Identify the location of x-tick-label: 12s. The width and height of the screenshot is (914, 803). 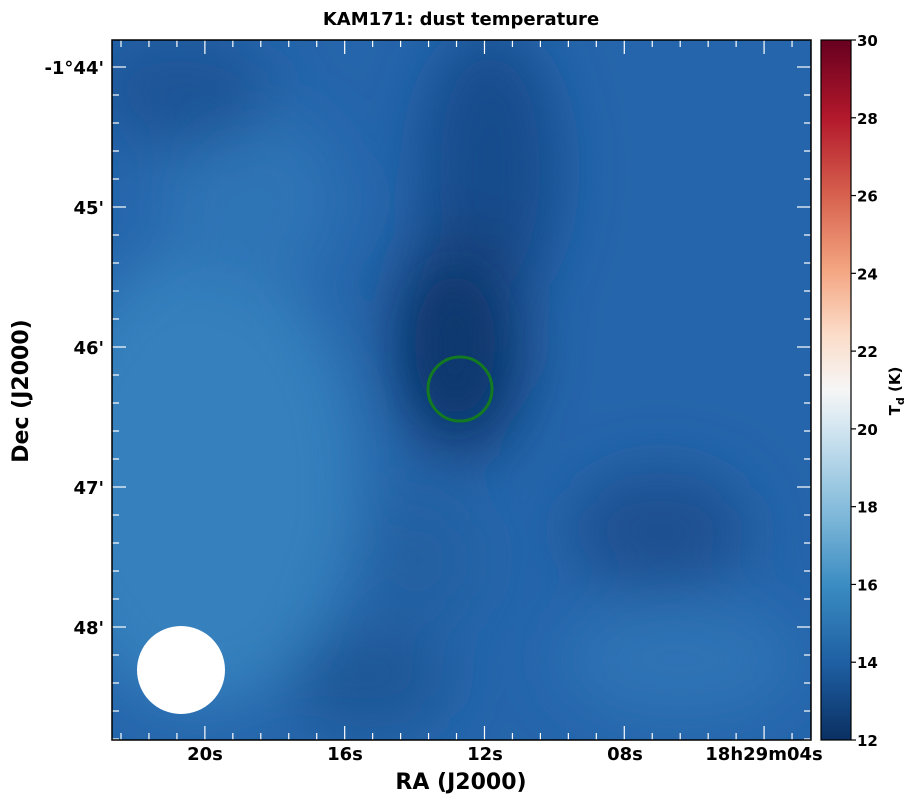
(485, 754).